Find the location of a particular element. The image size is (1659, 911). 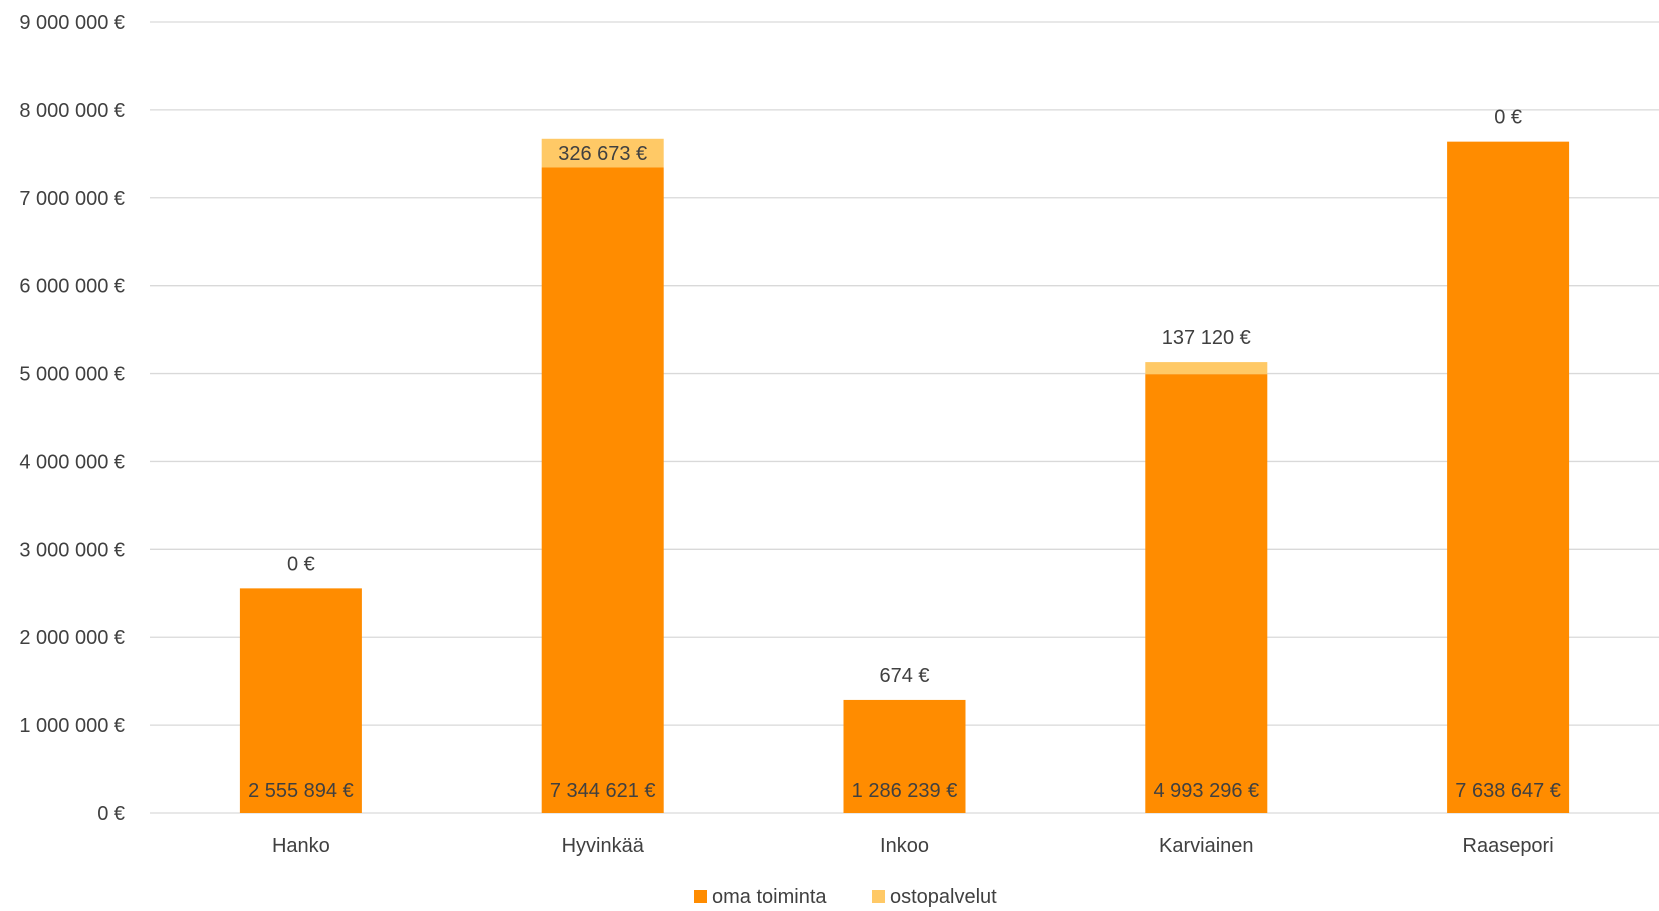

y-tick-label: 7 000 000 € is located at coordinates (72, 199).